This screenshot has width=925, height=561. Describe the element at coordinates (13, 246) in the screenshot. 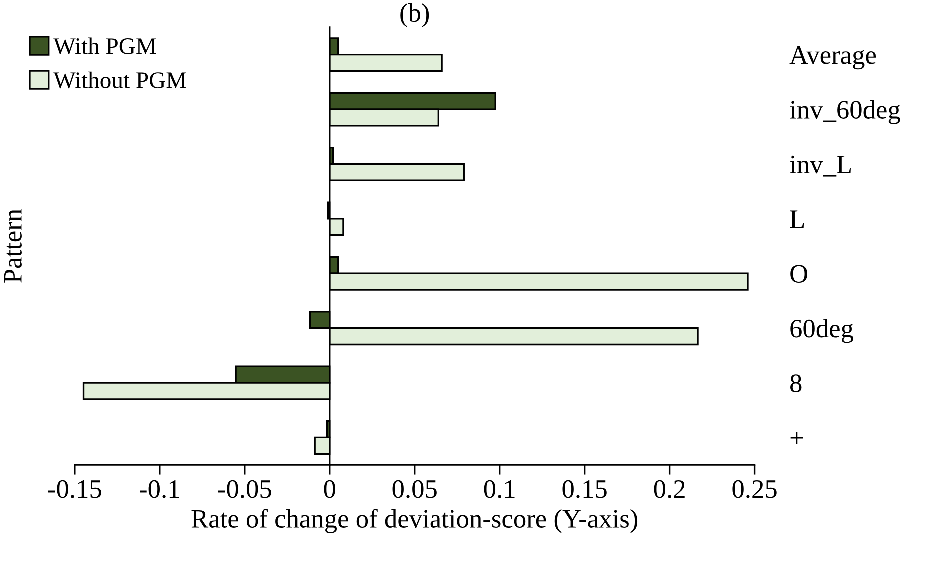

I see `y-axis-title: Pattern` at that location.